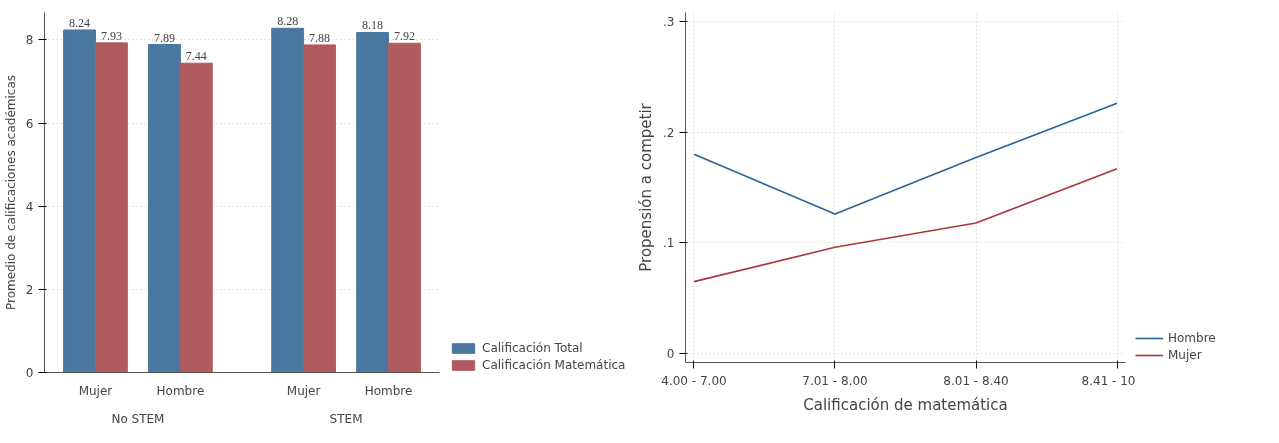  What do you see at coordinates (10, 192) in the screenshot?
I see `y-axis-title: Promedio de calificaciones académicas` at bounding box center [10, 192].